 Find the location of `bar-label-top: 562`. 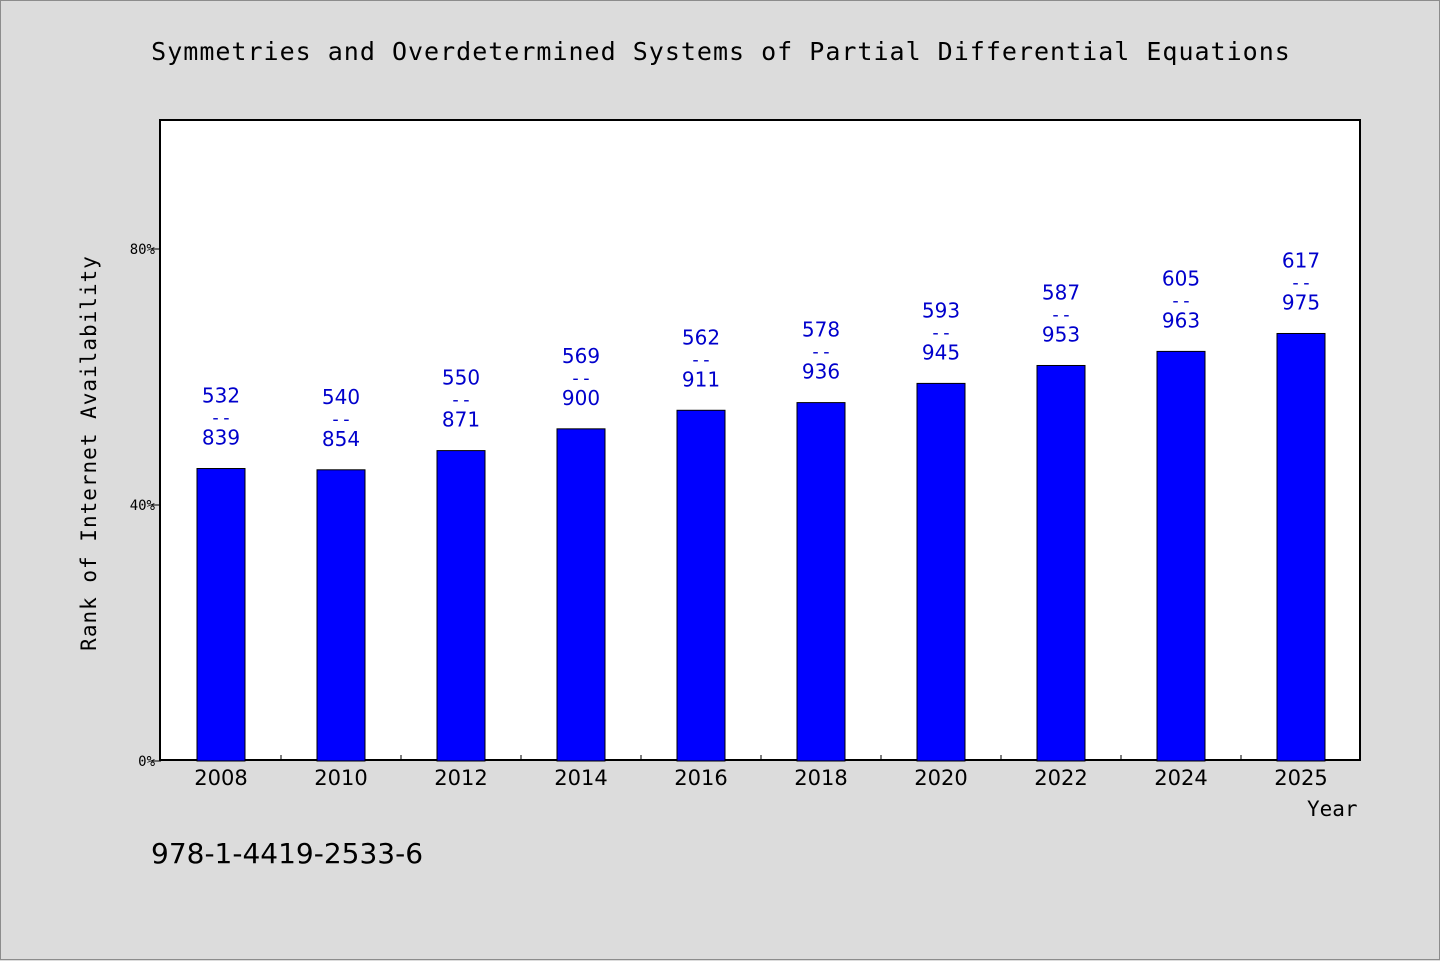

bar-label-top: 562 is located at coordinates (701, 337).